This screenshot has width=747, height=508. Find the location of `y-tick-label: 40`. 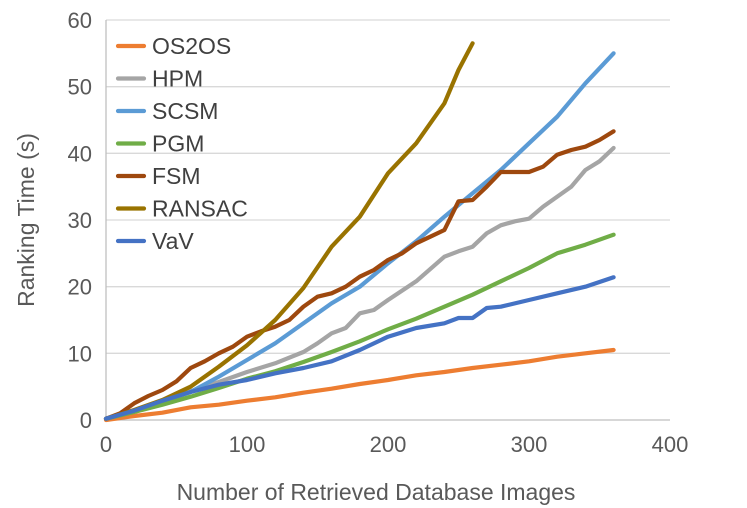

y-tick-label: 40 is located at coordinates (80, 153).